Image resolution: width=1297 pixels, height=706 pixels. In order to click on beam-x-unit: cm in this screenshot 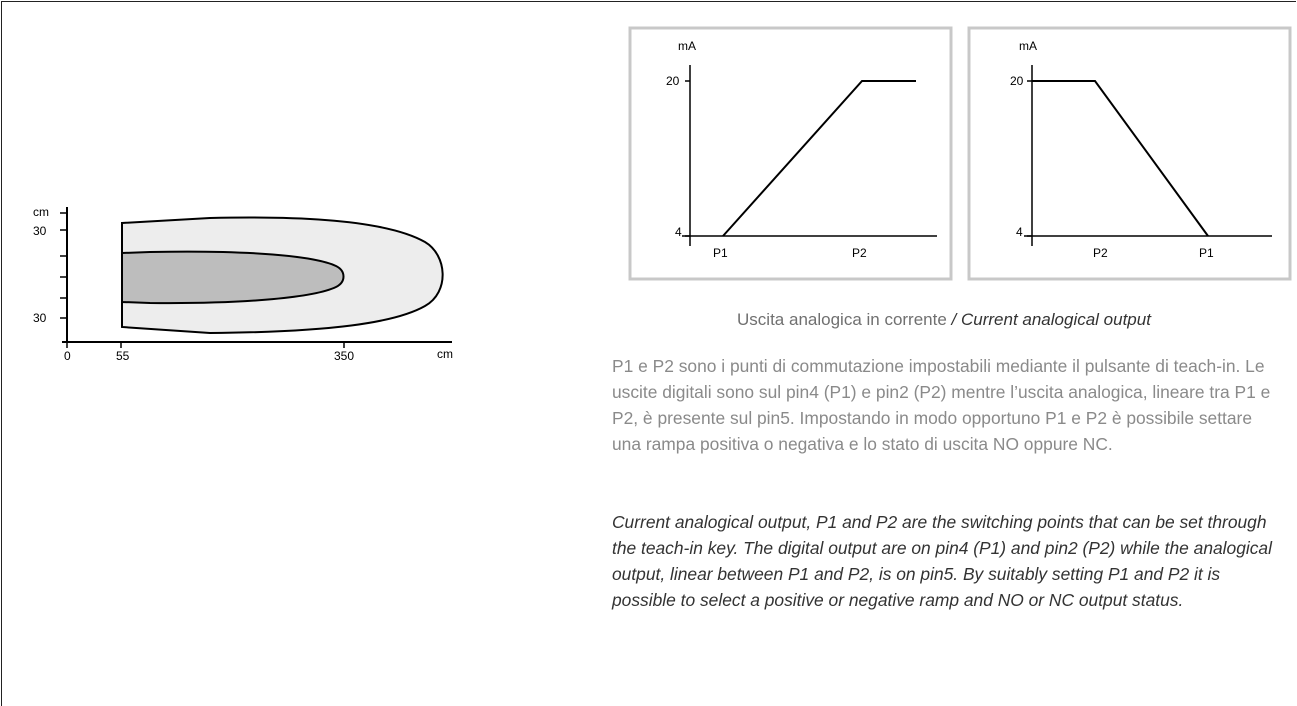, I will do `click(445, 354)`.